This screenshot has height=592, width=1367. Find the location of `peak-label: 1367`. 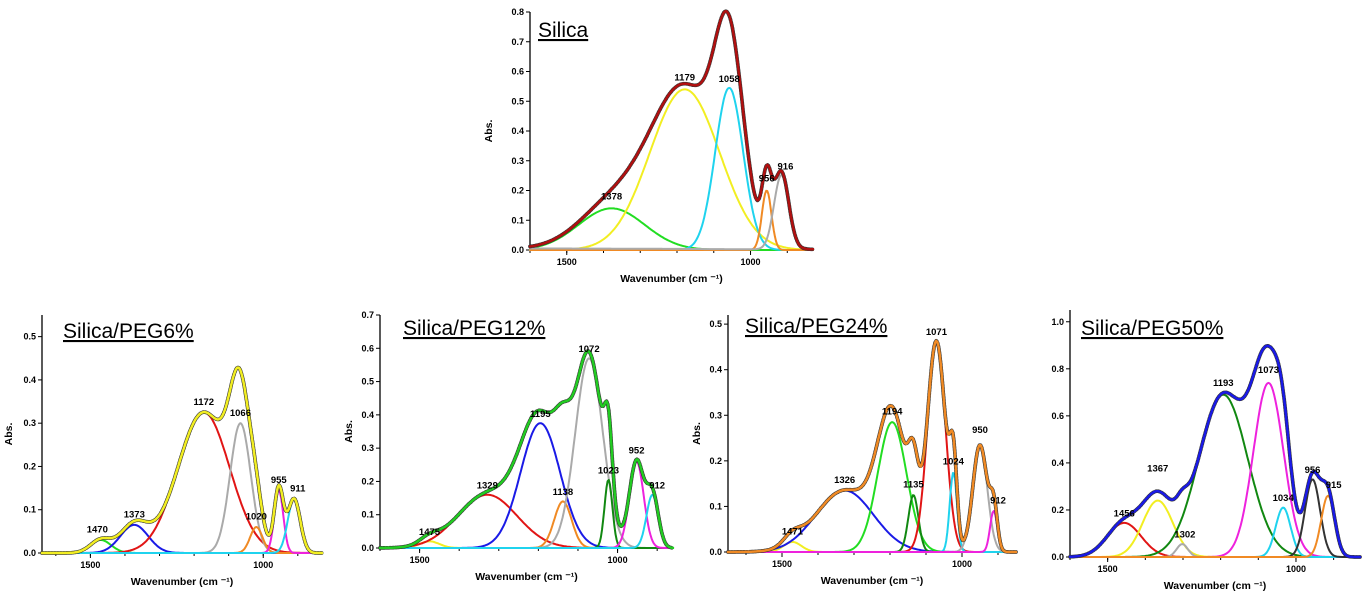

peak-label: 1367 is located at coordinates (1157, 469).